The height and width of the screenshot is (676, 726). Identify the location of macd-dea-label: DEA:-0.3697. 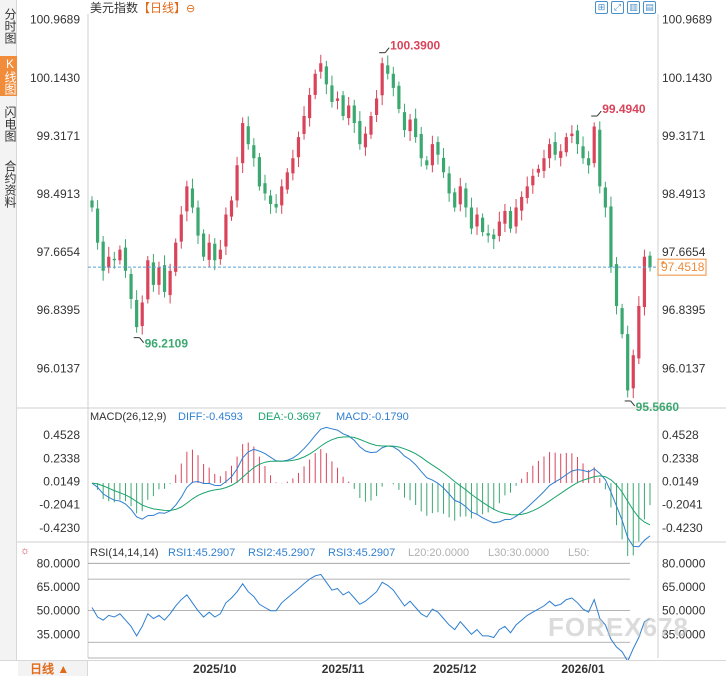
(289, 417).